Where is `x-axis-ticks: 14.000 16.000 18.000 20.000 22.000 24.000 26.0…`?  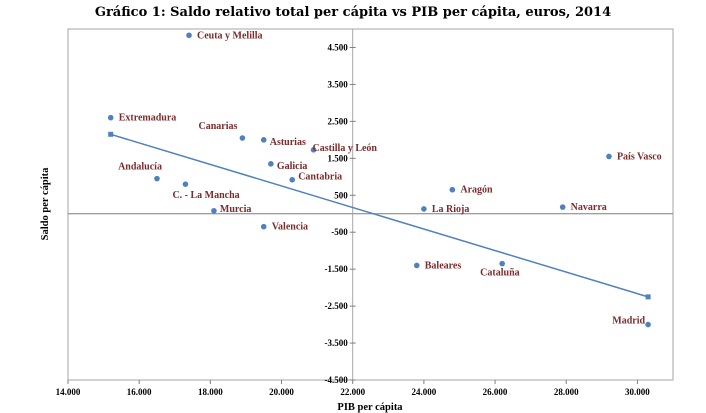 x-axis-ticks: 14.000 16.000 18.000 20.000 22.000 24.000 26.0… is located at coordinates (353, 388).